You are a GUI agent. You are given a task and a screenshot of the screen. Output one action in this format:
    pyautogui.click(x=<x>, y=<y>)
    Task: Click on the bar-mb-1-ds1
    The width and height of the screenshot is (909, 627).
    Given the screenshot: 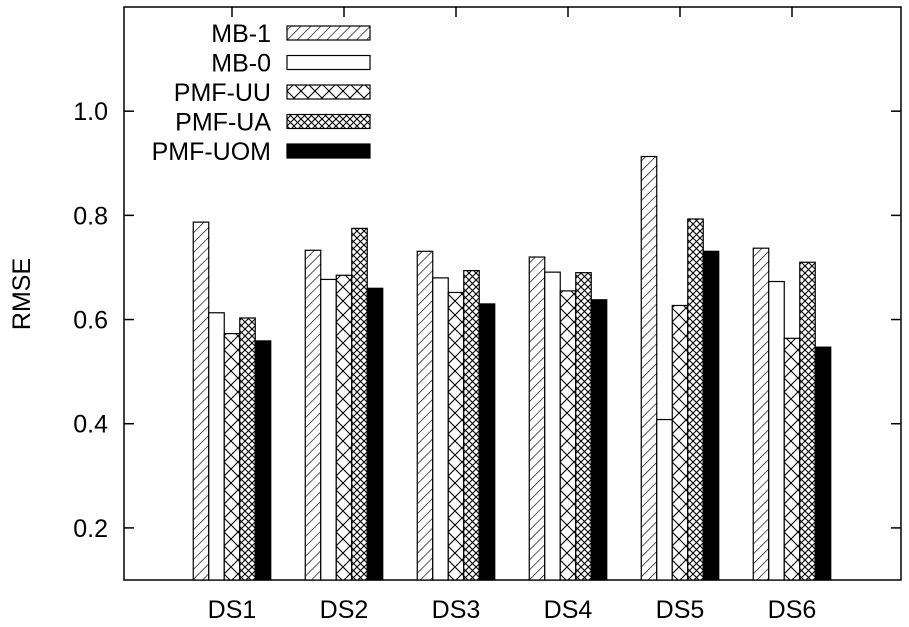 What is the action you would take?
    pyautogui.click(x=201, y=401)
    